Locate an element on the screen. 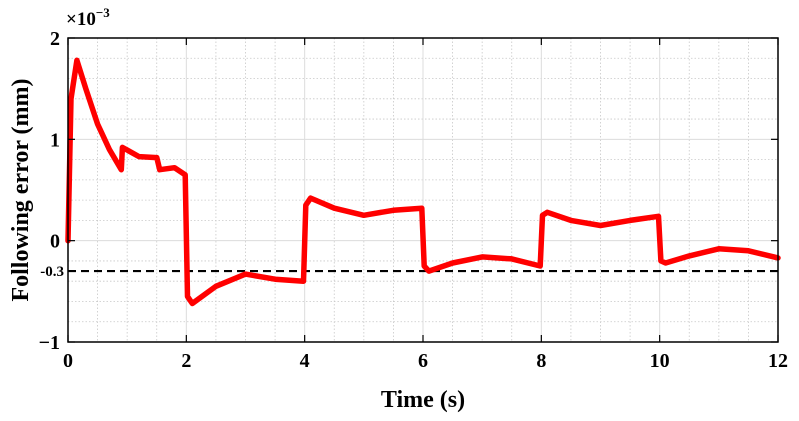  reference-line-group: -0.3 is located at coordinates (409, 272).